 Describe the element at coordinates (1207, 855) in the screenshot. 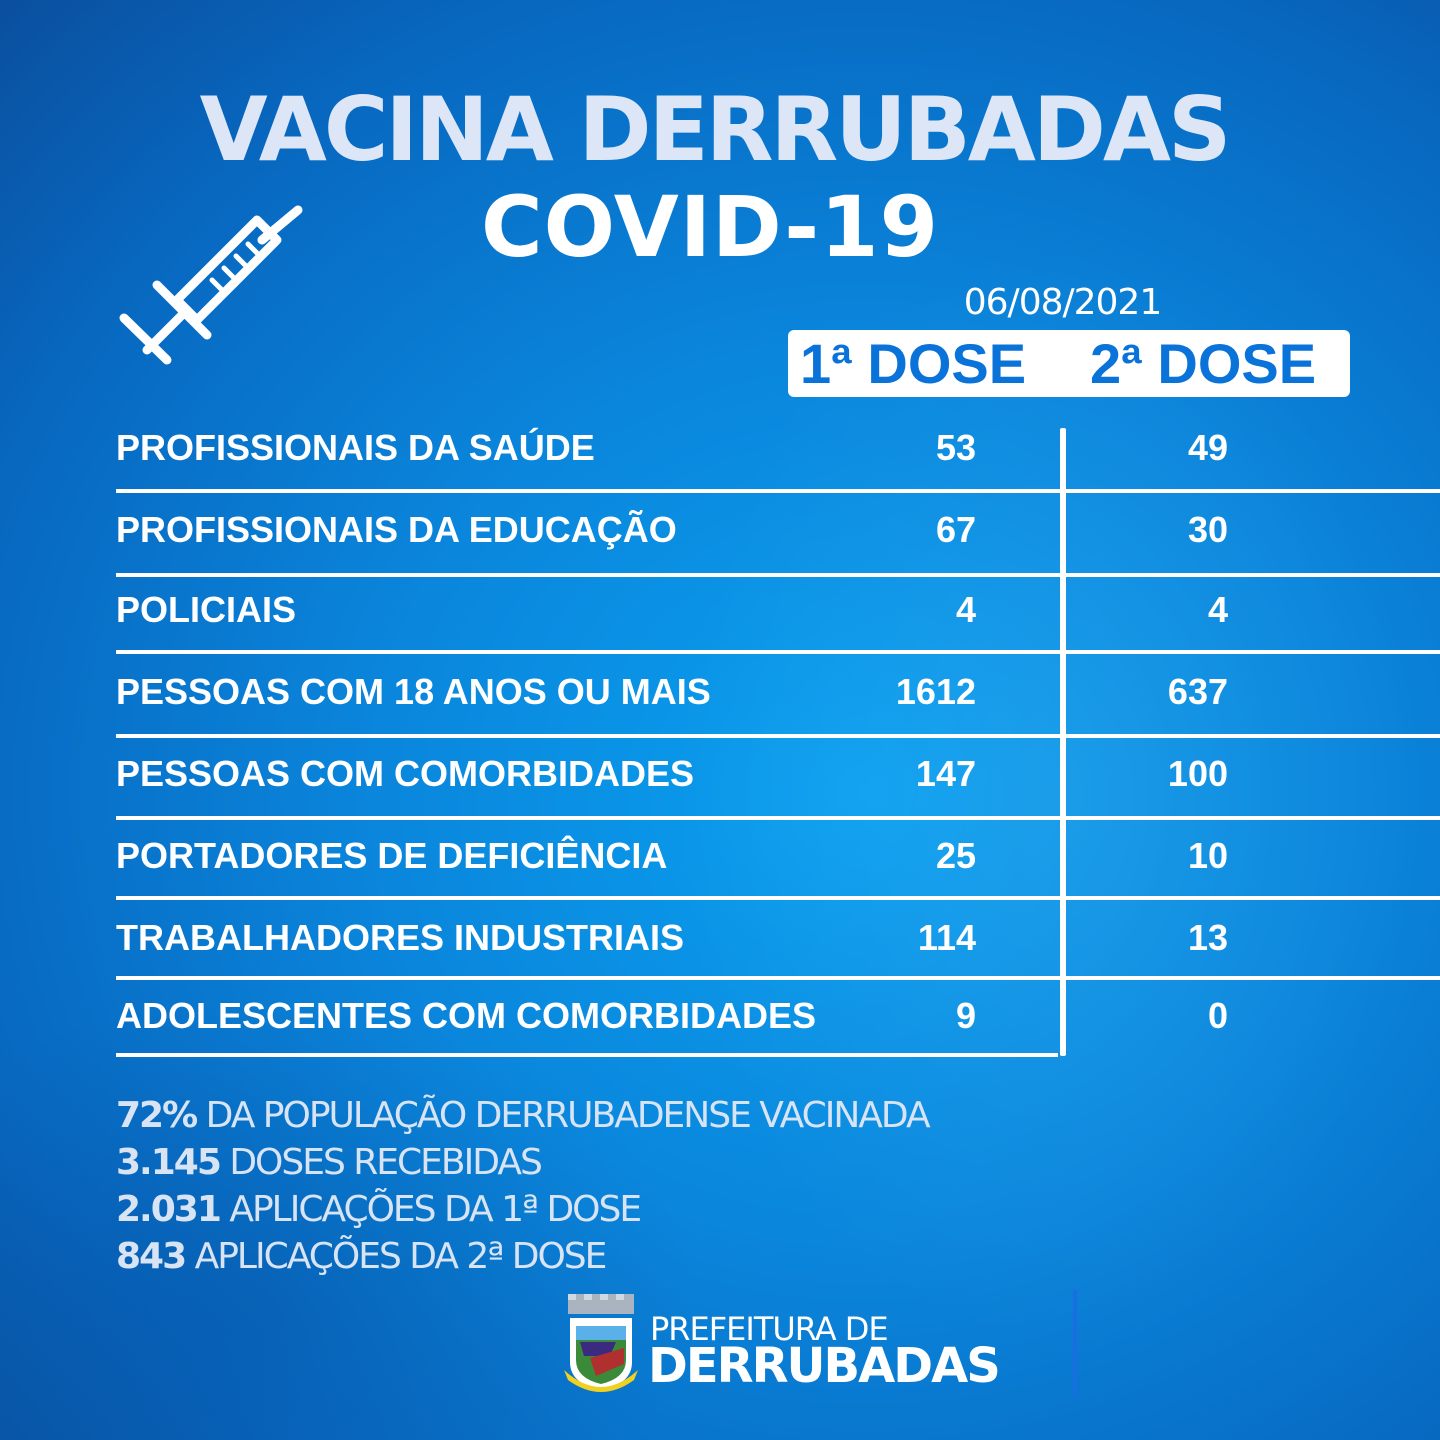

I see `dose2-value: 10` at that location.